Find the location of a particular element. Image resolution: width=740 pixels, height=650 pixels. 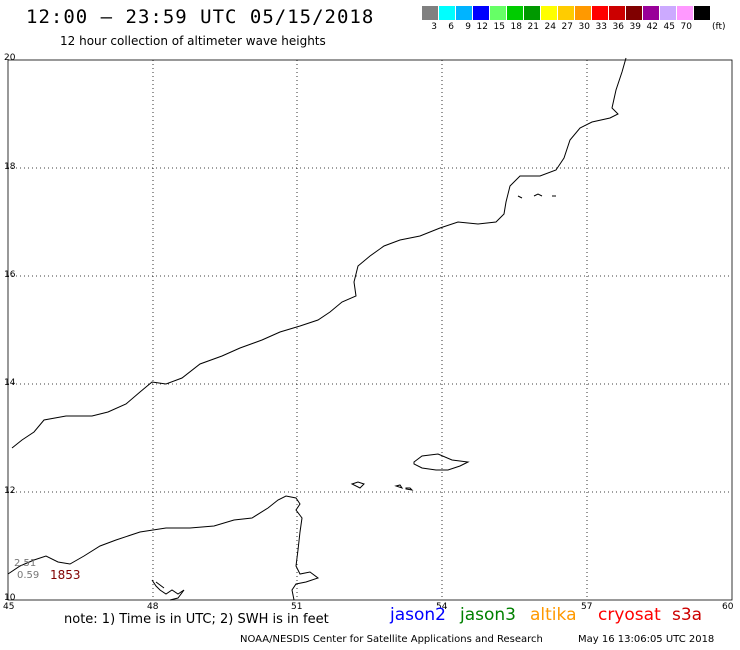

lat-tick: 14 is located at coordinates (10, 383).